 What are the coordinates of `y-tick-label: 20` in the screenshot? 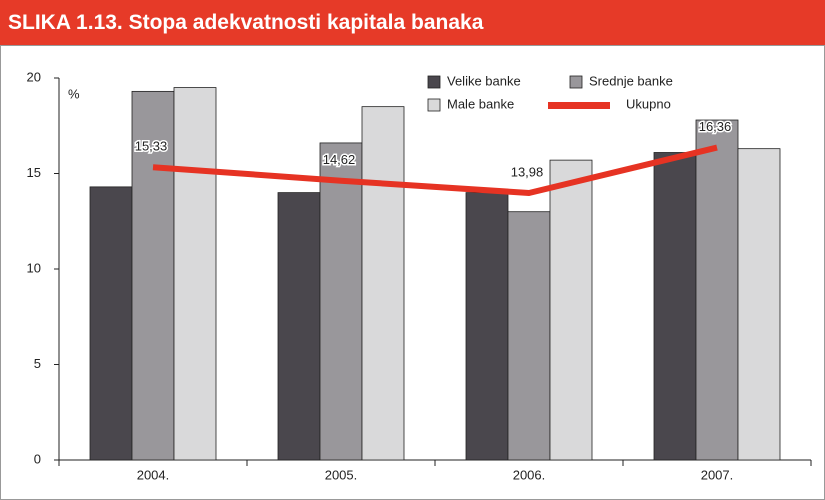 It's located at (34, 76).